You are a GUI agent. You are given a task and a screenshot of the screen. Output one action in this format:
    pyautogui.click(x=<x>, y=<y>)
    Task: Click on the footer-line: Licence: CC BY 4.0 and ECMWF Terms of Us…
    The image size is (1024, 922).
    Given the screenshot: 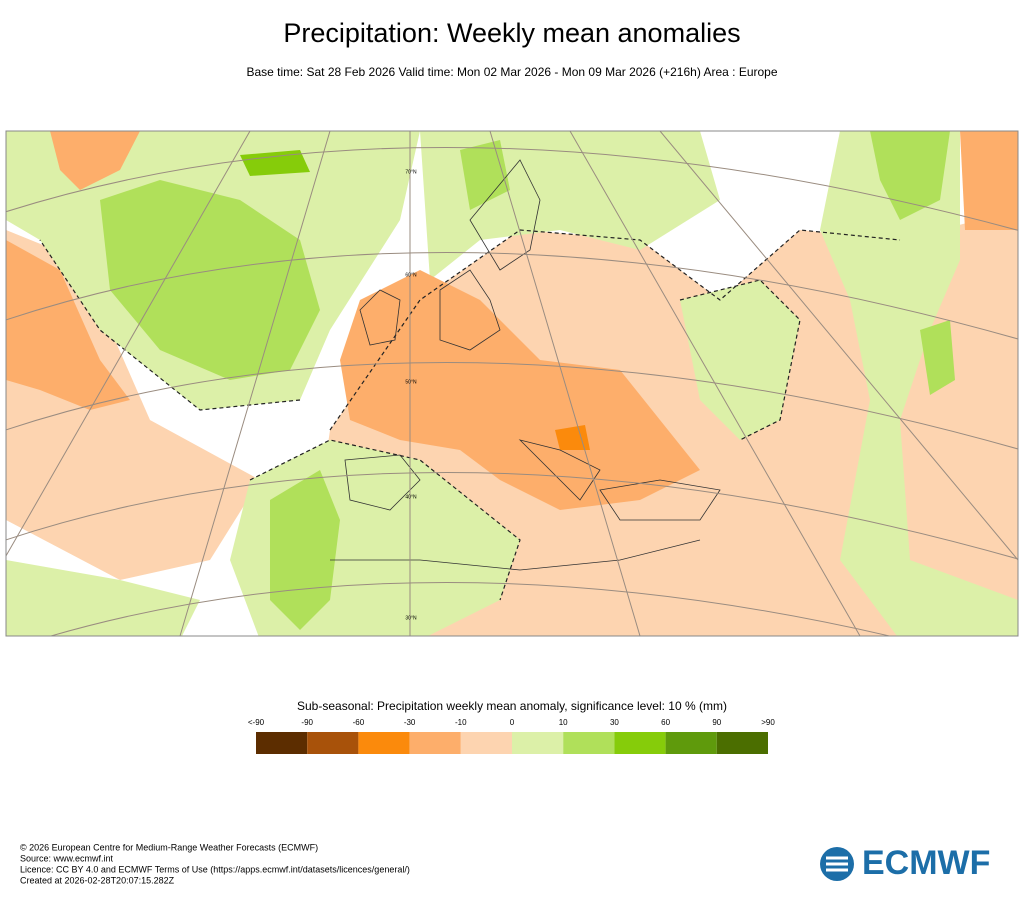 What is the action you would take?
    pyautogui.click(x=215, y=869)
    